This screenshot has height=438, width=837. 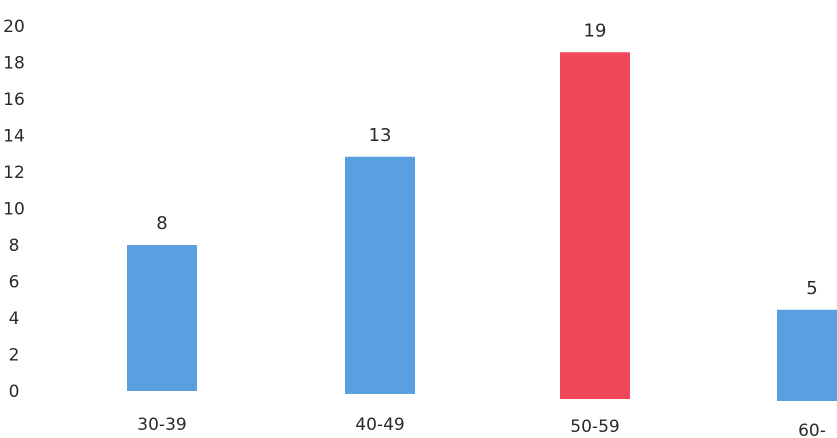 I want to click on category-label-50-59: 50-59, so click(x=594, y=427).